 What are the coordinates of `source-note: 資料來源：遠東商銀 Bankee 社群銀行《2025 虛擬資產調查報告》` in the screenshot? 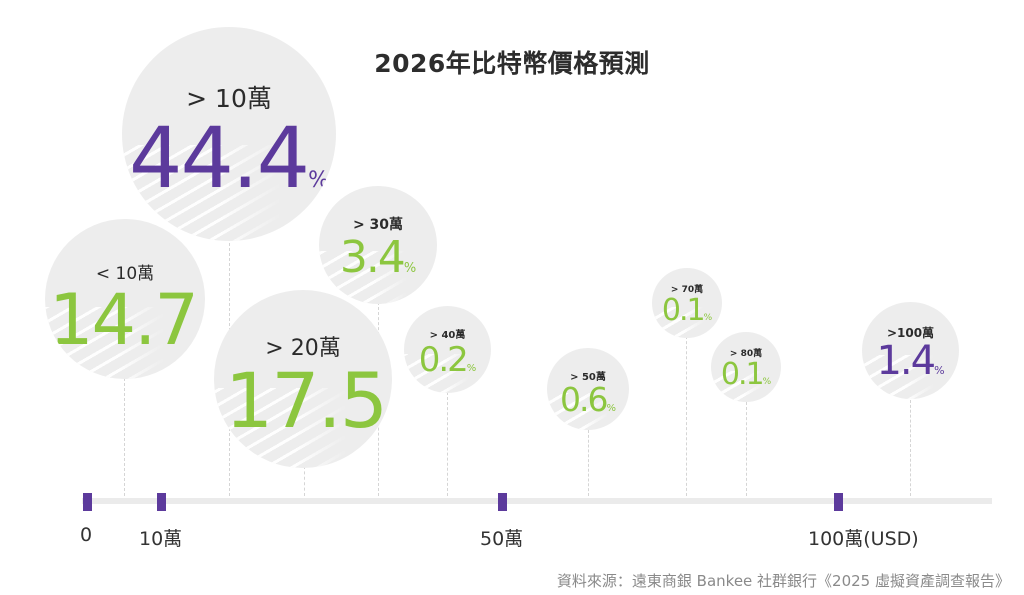 It's located at (783, 581).